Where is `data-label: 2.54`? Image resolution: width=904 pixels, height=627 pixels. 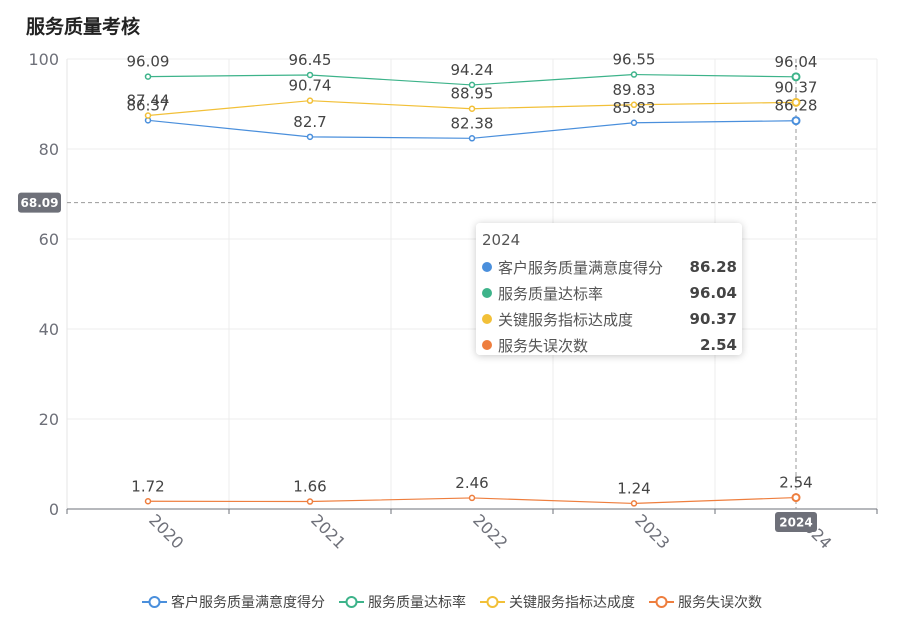
data-label: 2.54 is located at coordinates (795, 483).